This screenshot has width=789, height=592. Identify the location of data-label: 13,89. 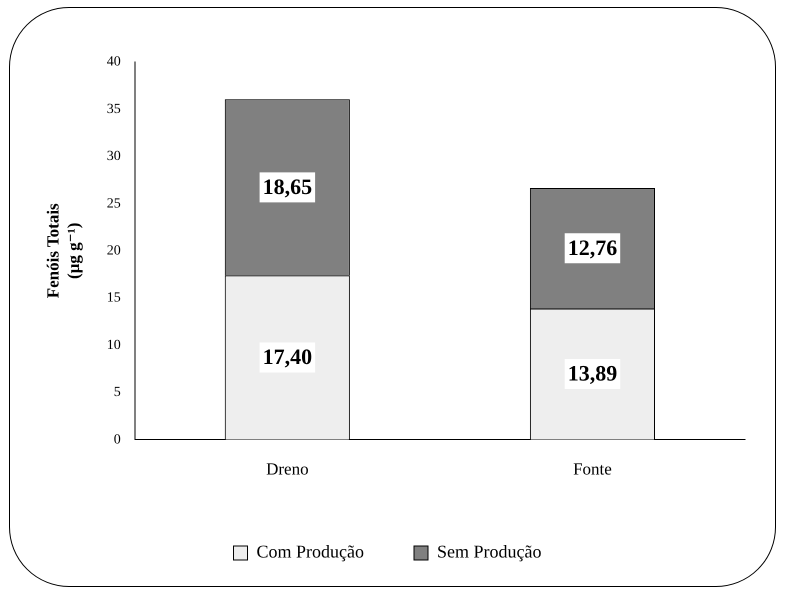
(593, 373).